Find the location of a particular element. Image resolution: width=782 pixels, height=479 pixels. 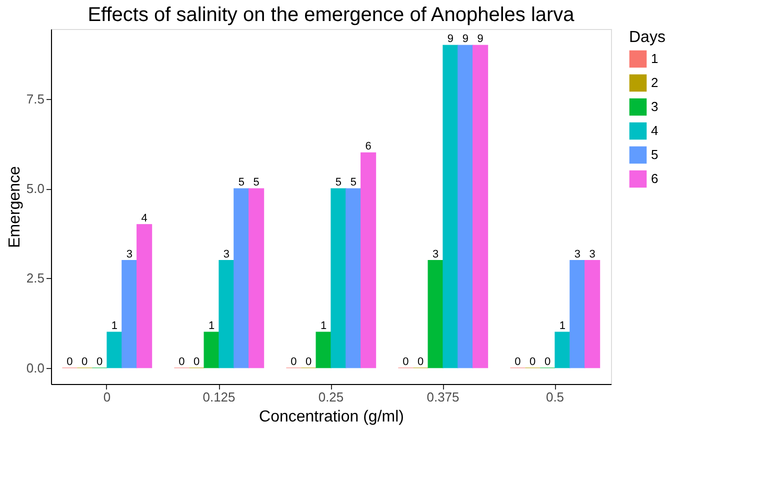

legend-label: 6 is located at coordinates (654, 178).